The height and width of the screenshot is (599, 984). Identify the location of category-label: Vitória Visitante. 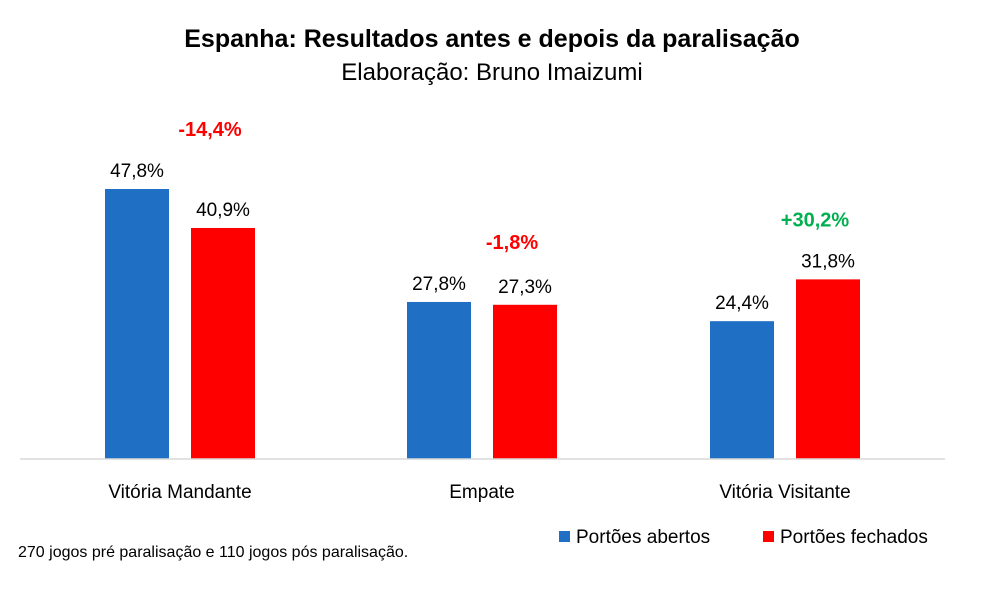
(784, 492).